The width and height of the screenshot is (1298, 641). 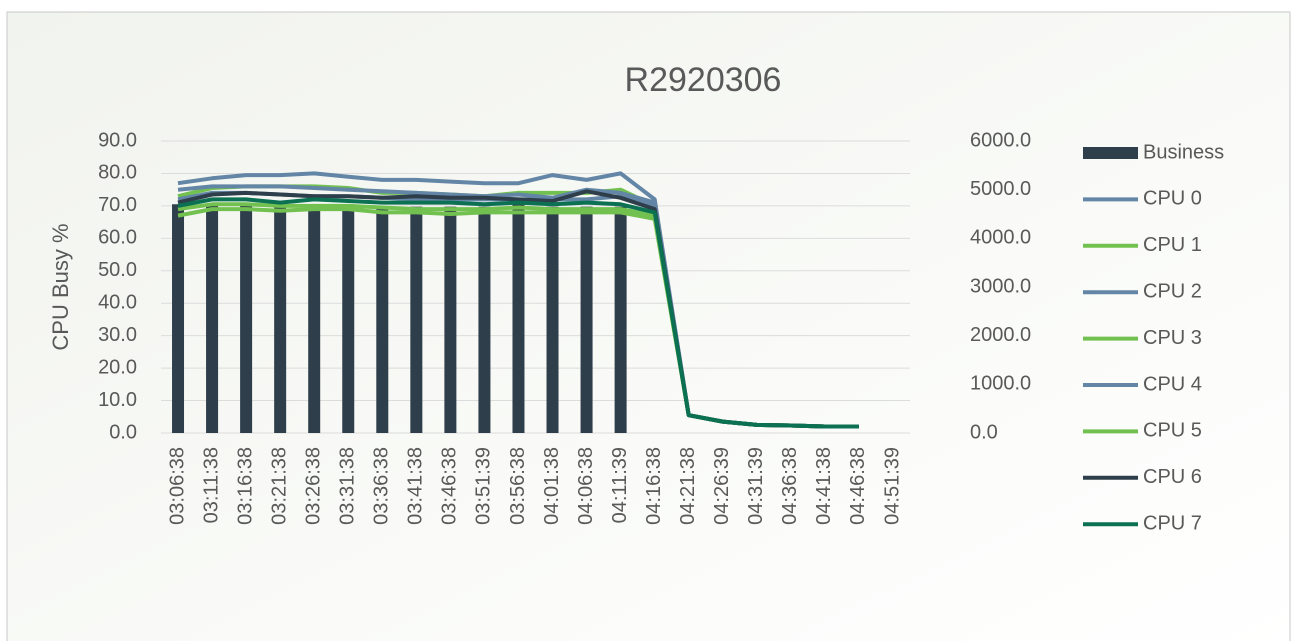 What do you see at coordinates (117, 173) in the screenshot?
I see `y-tick-label: 80.0` at bounding box center [117, 173].